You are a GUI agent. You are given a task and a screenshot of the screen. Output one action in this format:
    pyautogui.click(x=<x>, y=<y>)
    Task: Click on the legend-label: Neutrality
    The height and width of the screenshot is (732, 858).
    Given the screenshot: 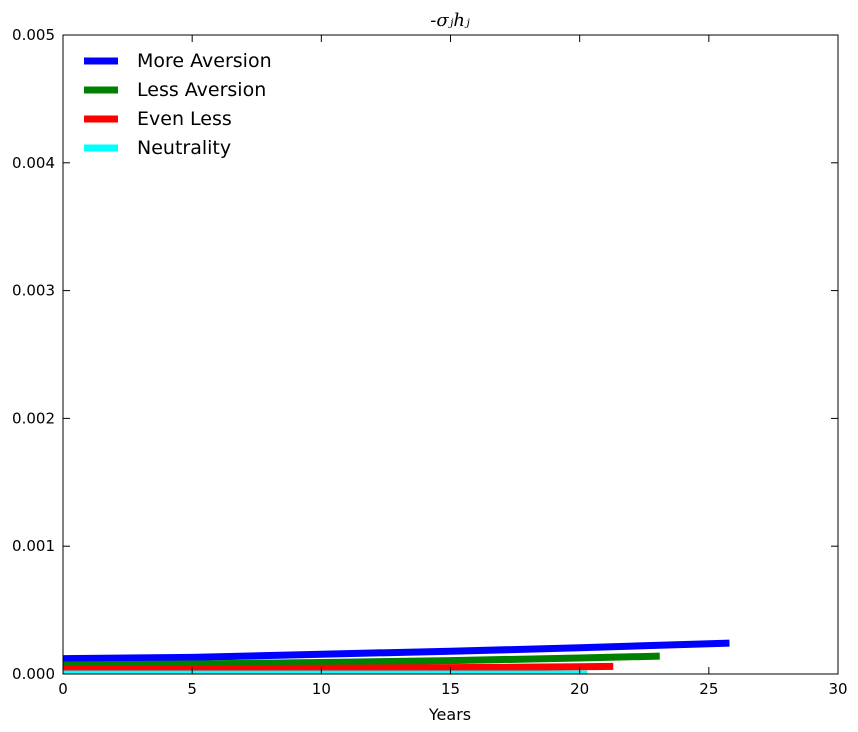 What is the action you would take?
    pyautogui.click(x=184, y=148)
    